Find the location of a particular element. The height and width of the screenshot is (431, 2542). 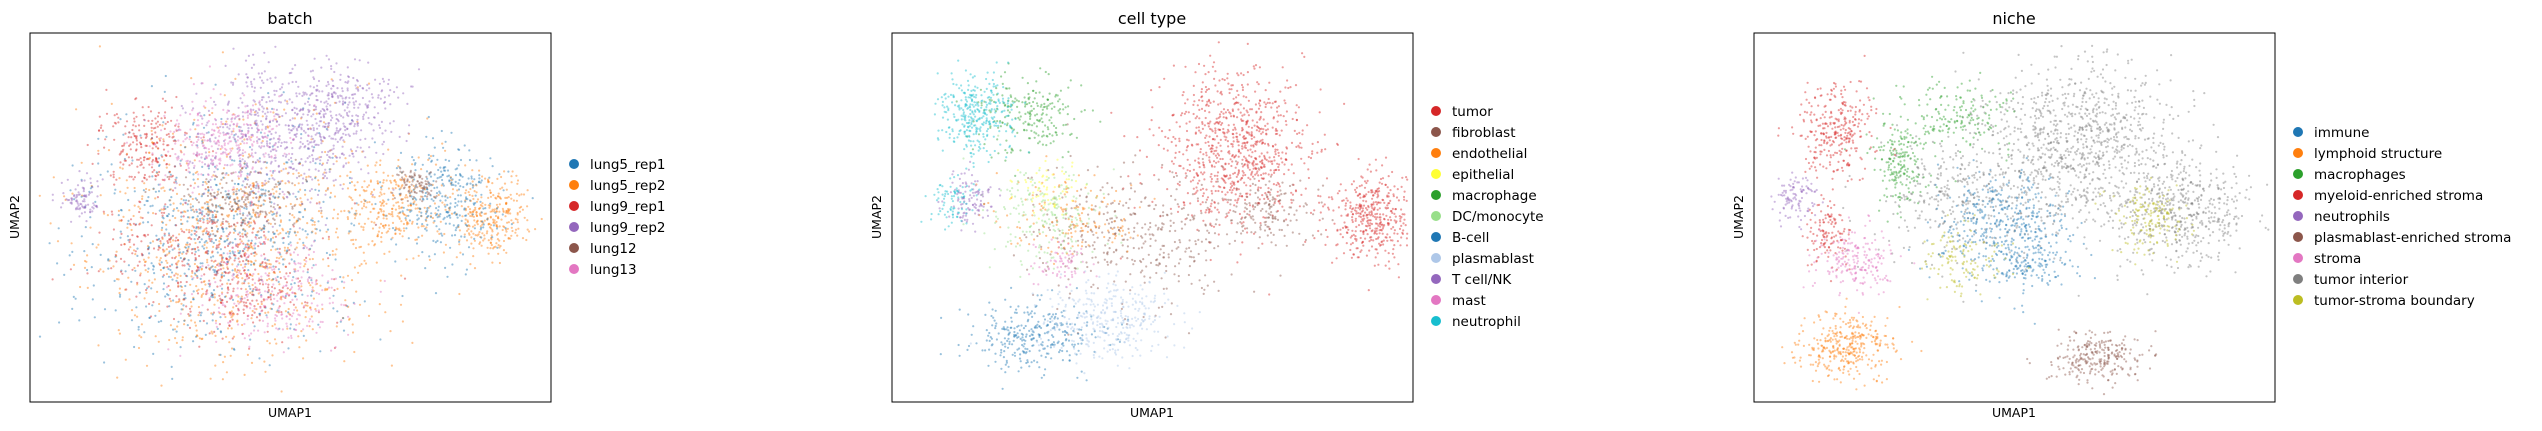

legend-label: lung13 is located at coordinates (613, 270).